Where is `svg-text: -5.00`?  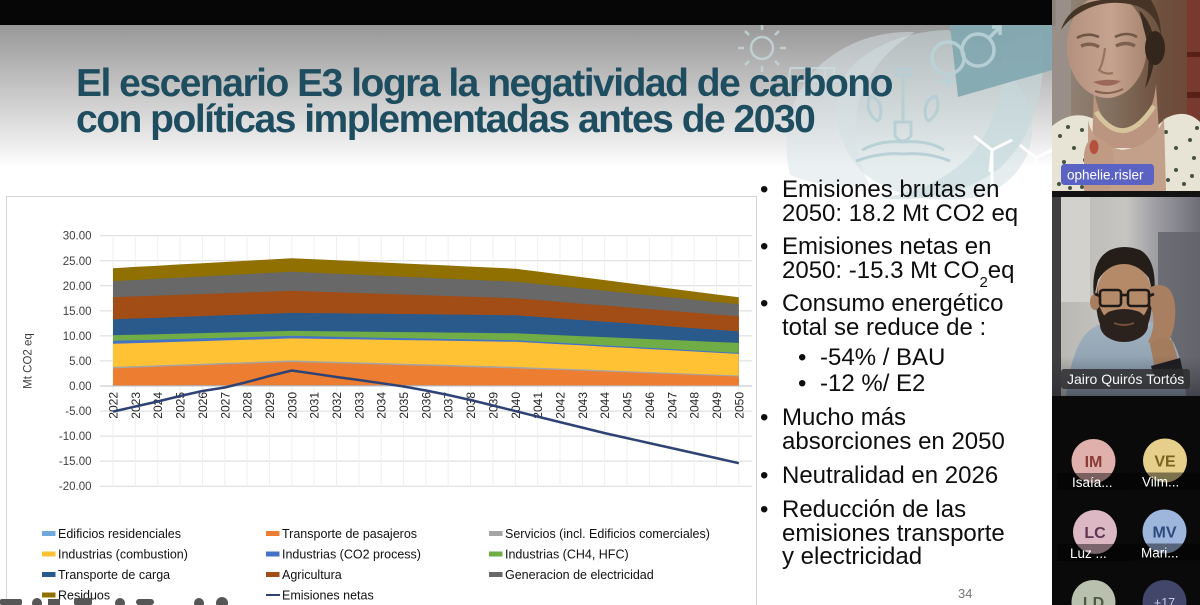 svg-text: -5.00 is located at coordinates (78, 412).